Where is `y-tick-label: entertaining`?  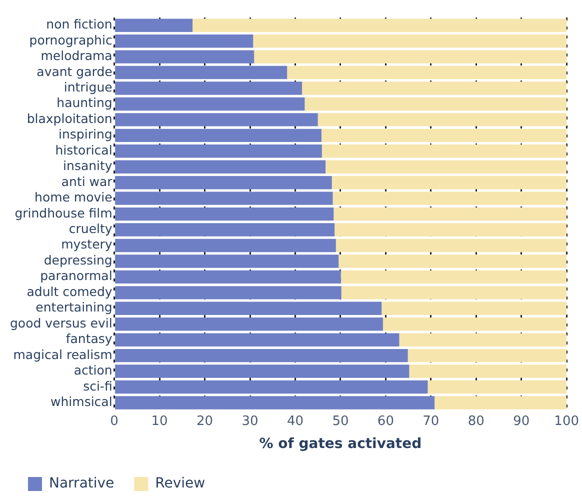
y-tick-label: entertaining is located at coordinates (74, 307).